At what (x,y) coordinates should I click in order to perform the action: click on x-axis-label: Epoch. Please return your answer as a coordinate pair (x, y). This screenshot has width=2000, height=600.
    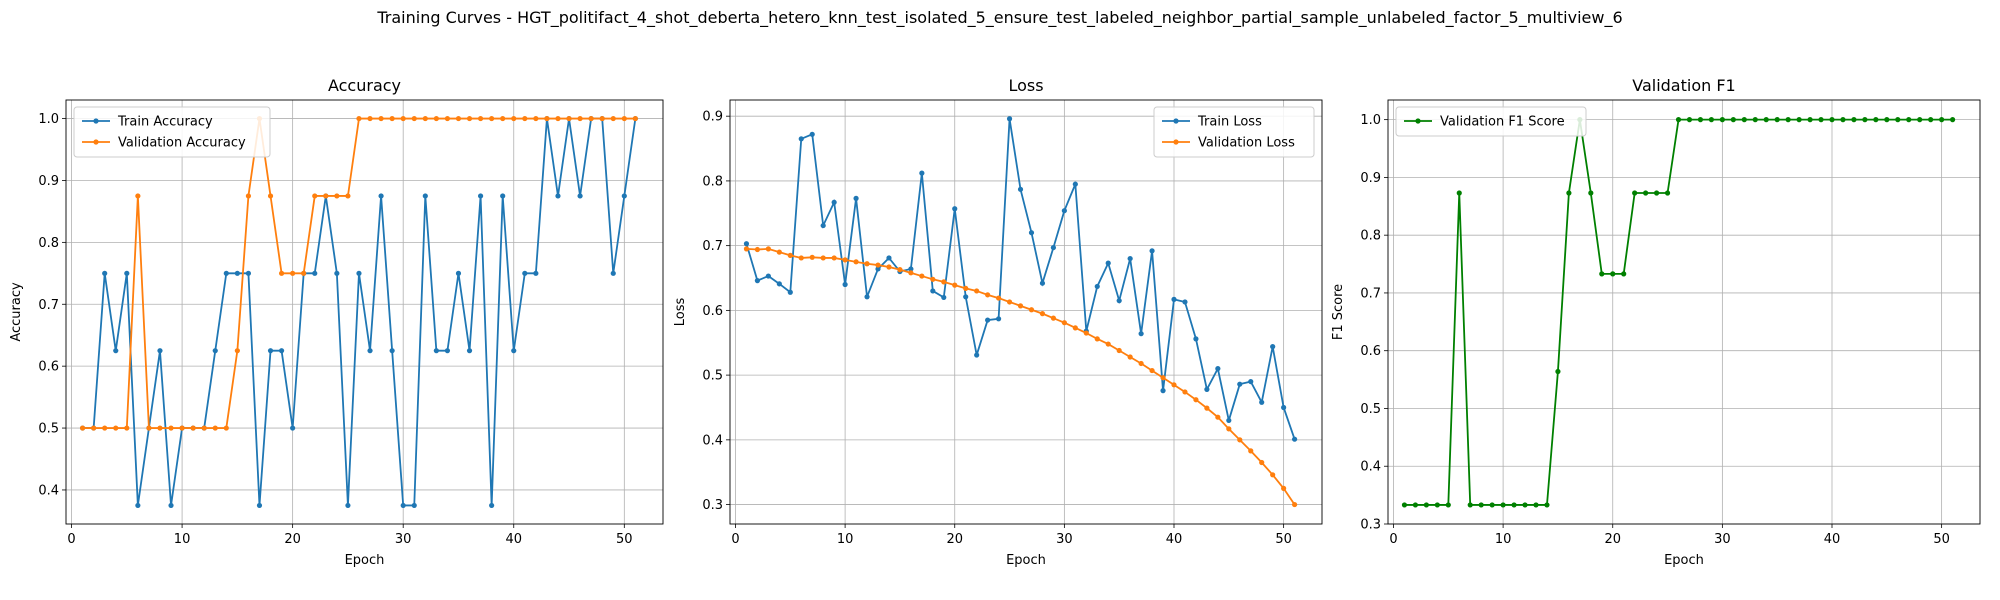
    Looking at the image, I should click on (1026, 560).